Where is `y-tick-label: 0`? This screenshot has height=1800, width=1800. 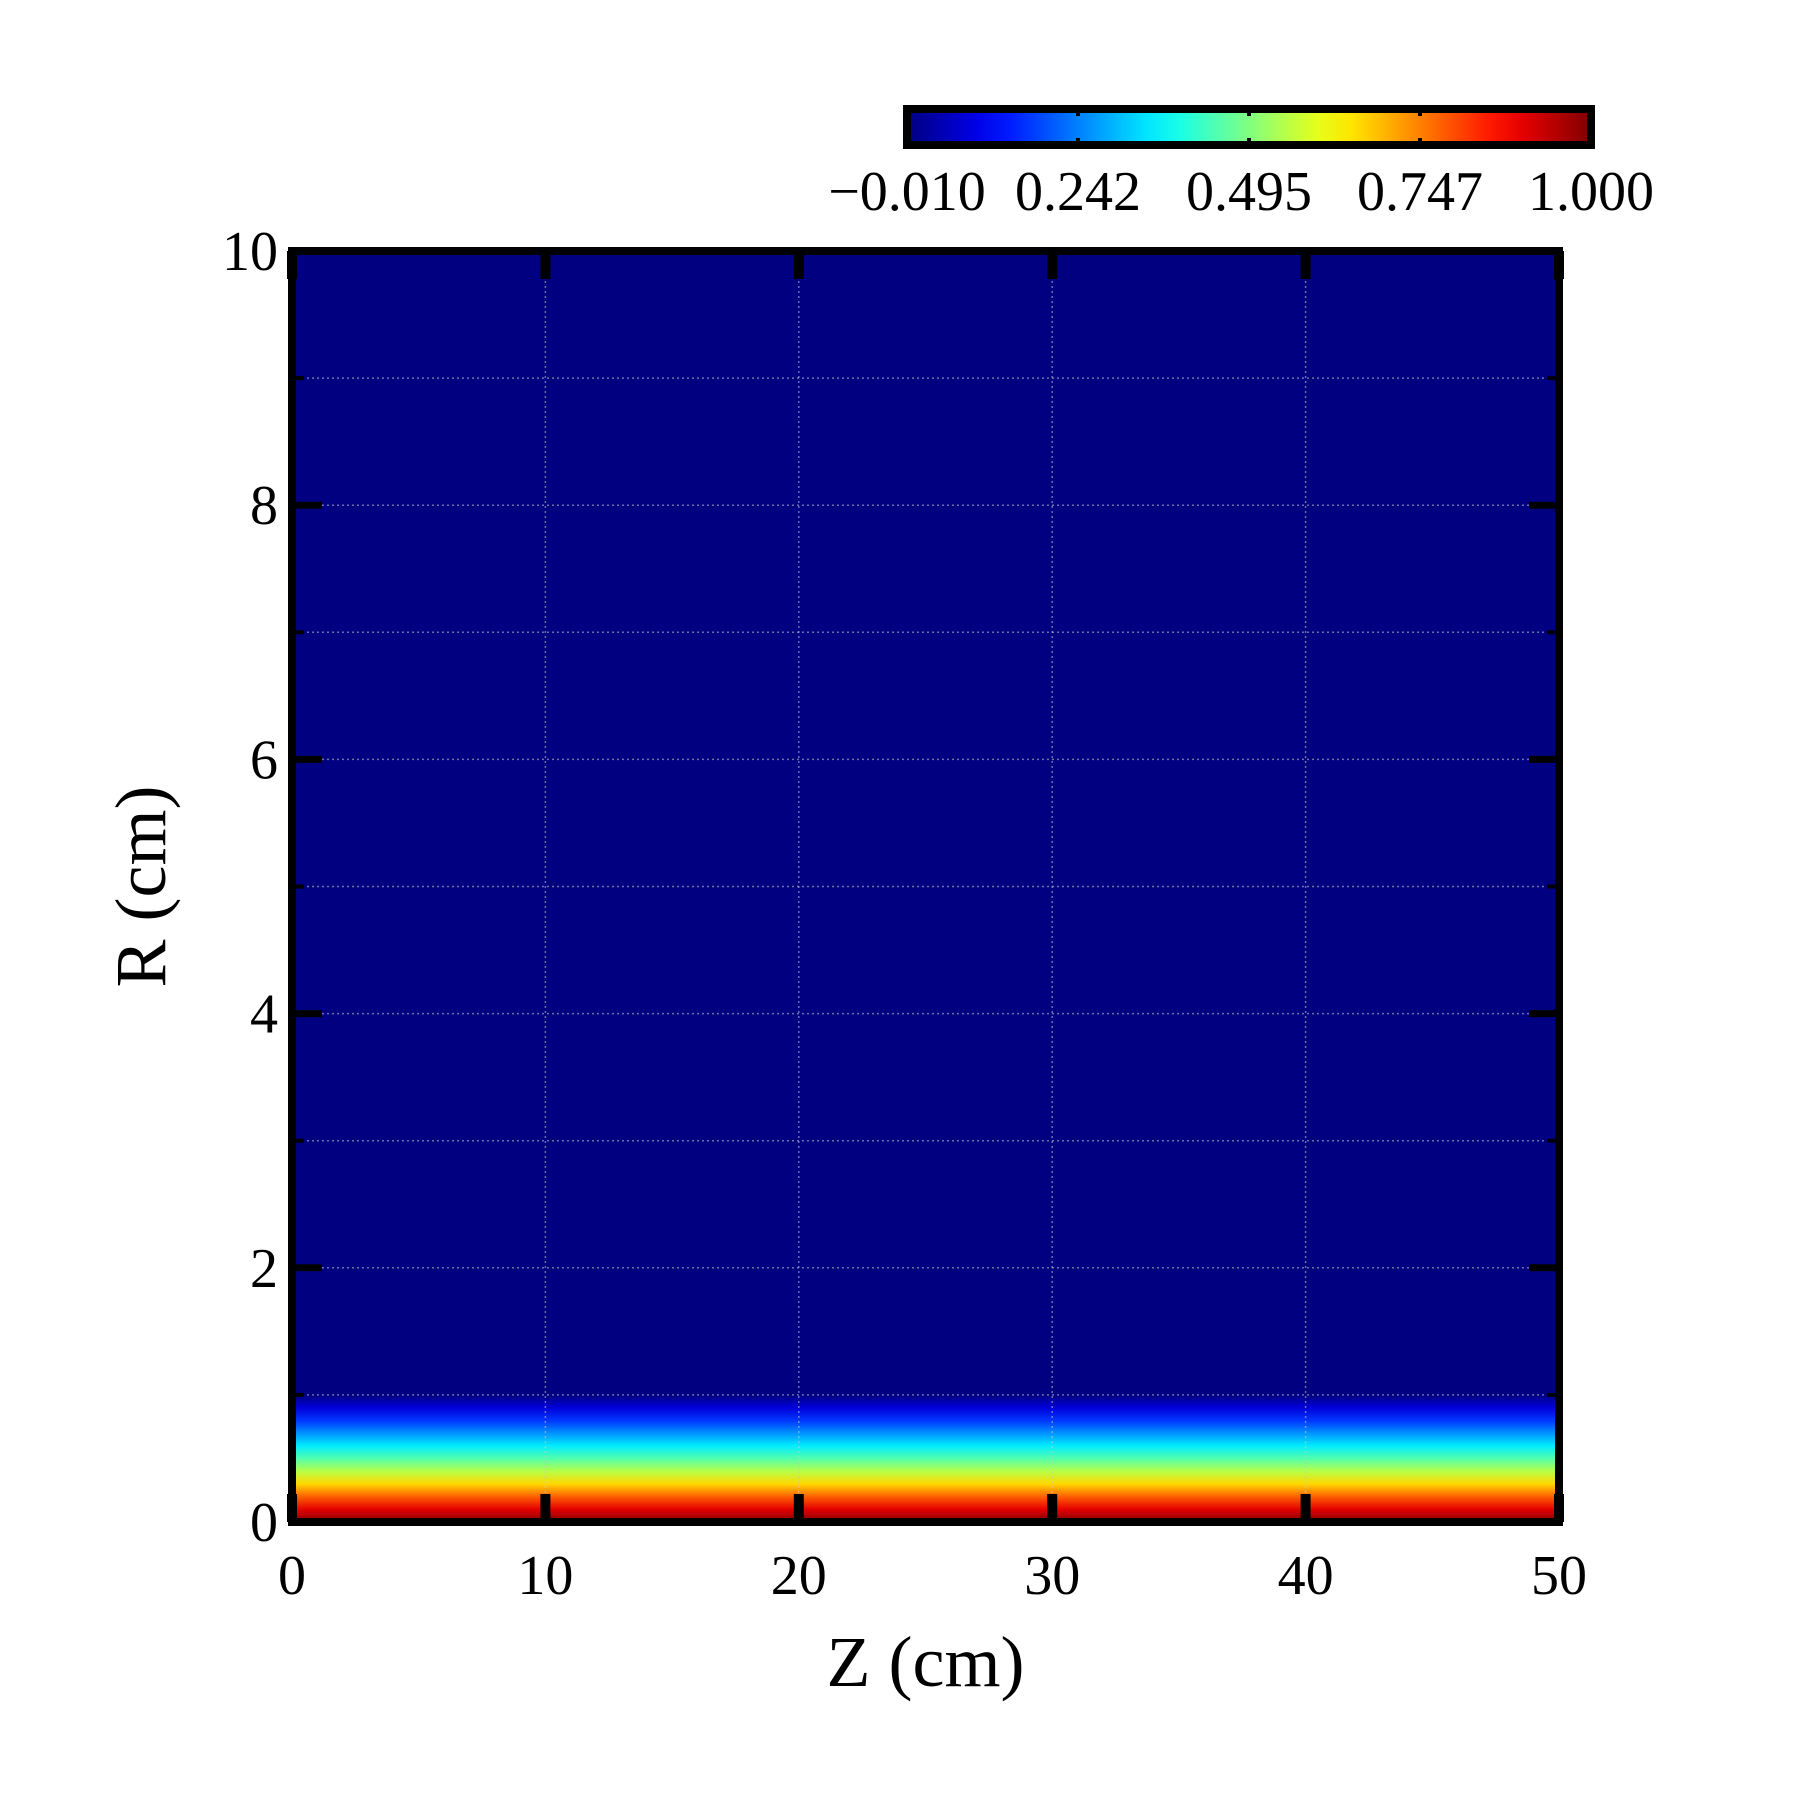
y-tick-label: 0 is located at coordinates (264, 1523).